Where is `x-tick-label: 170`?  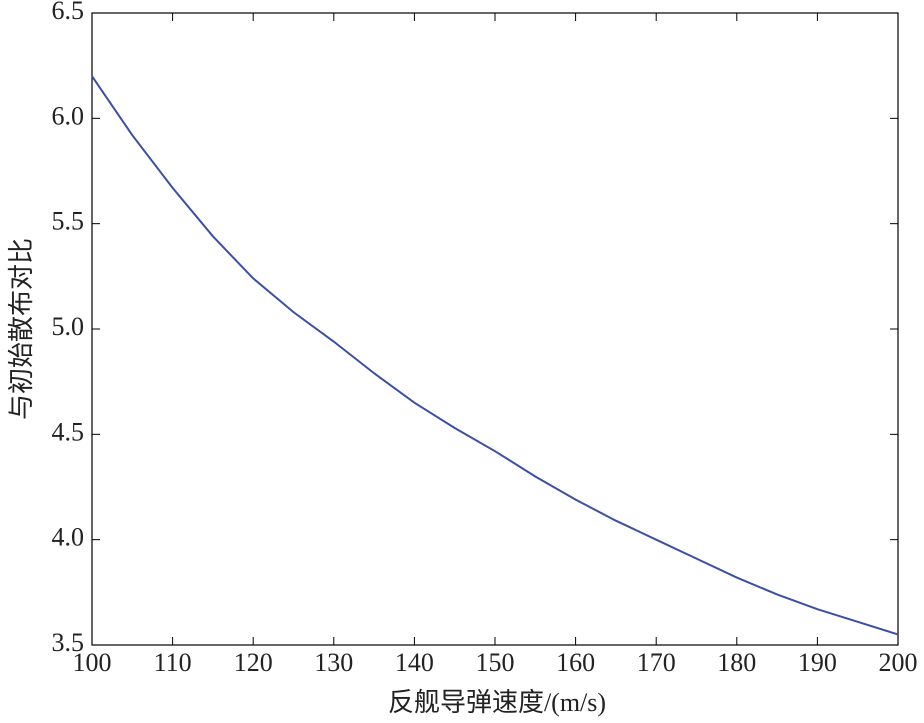 x-tick-label: 170 is located at coordinates (656, 662).